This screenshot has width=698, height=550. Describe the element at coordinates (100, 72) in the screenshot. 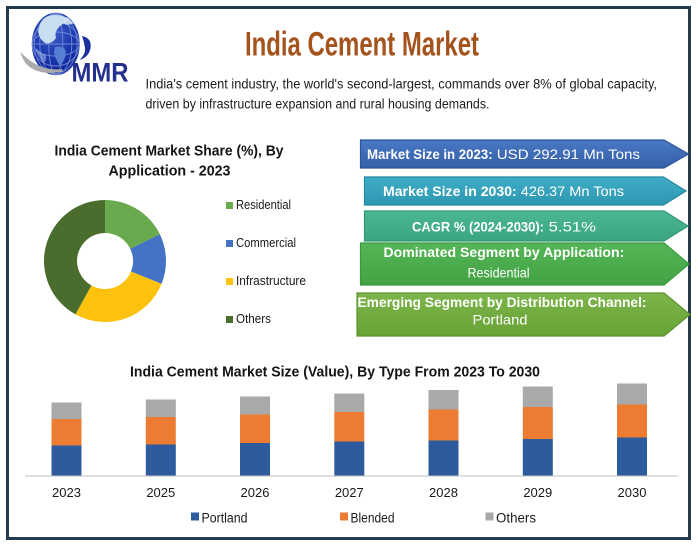

I see `svg-text: MMR` at that location.